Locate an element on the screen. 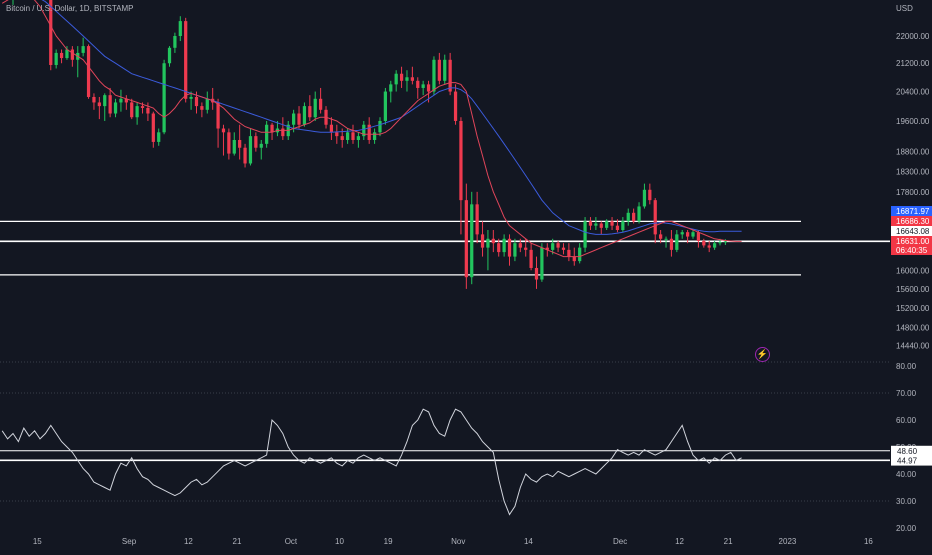  flash-icon: ⚡ is located at coordinates (762, 354).